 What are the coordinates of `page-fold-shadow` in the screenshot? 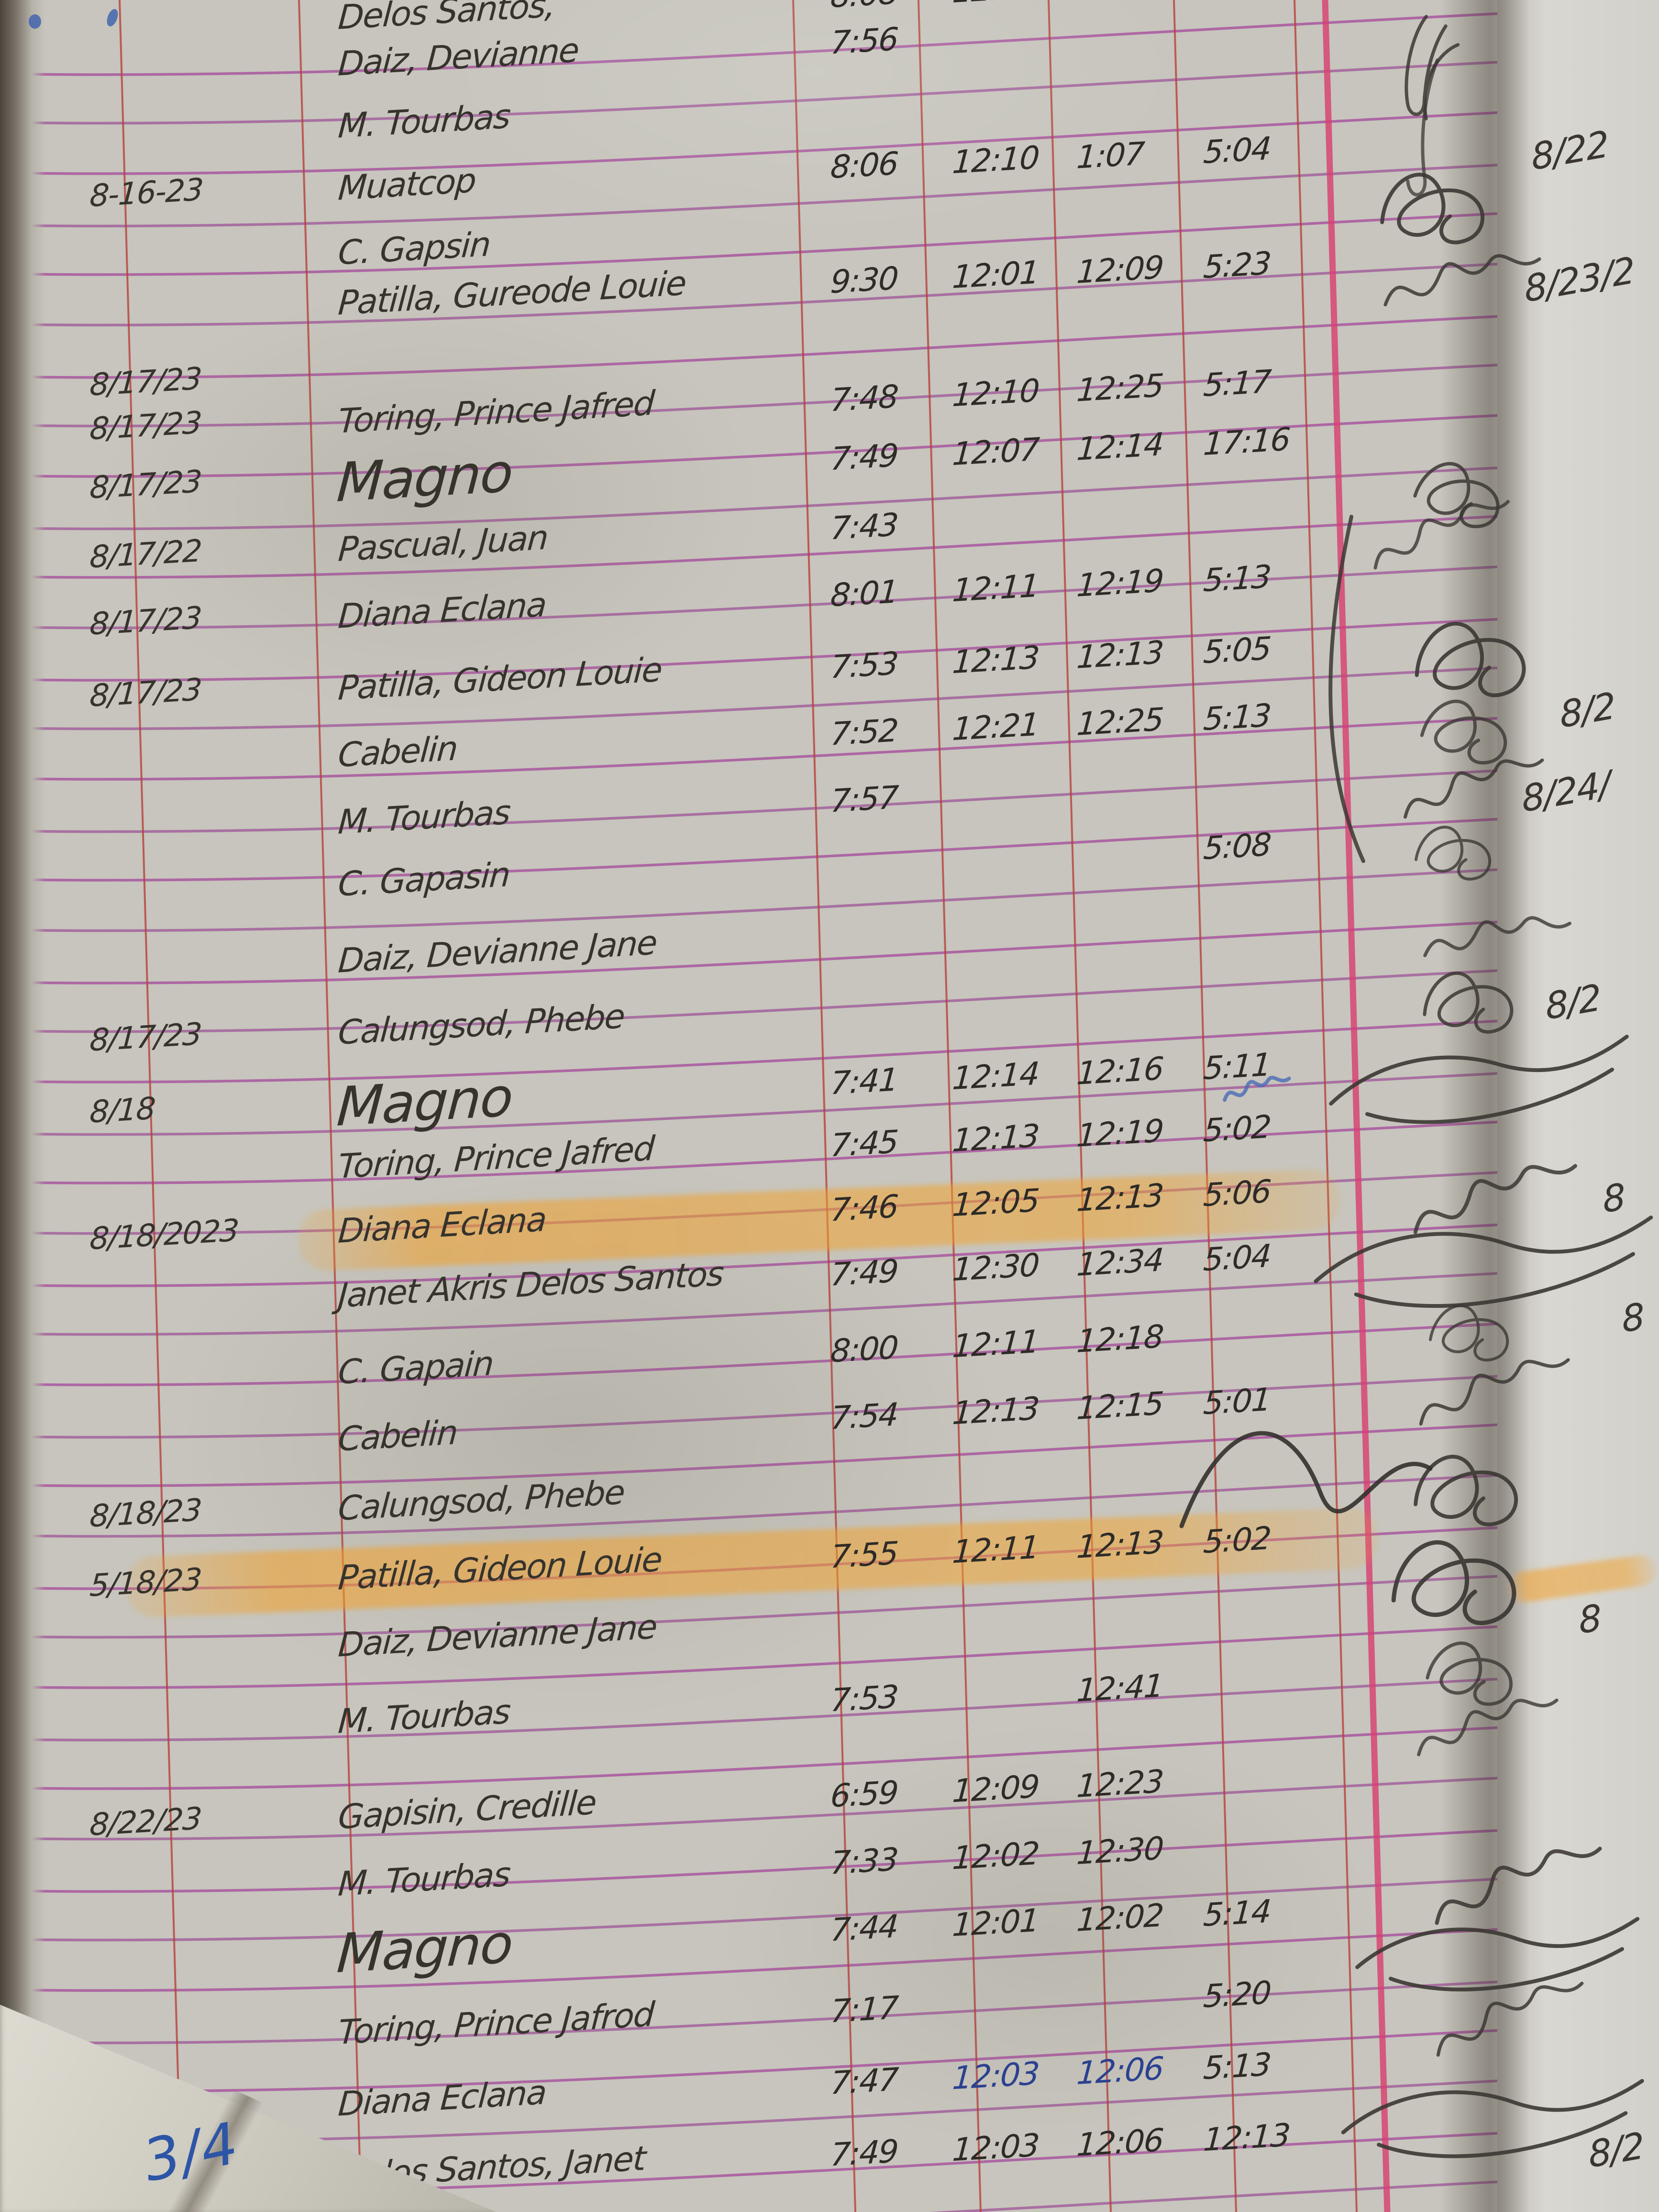 It's located at (1485, 1106).